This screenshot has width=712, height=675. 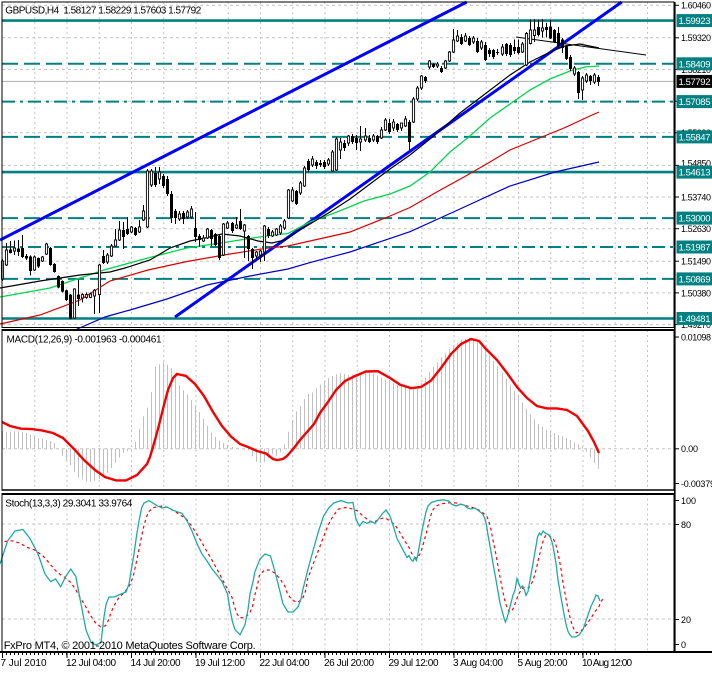 I want to click on svg-text: 1.53000, so click(x=695, y=219).